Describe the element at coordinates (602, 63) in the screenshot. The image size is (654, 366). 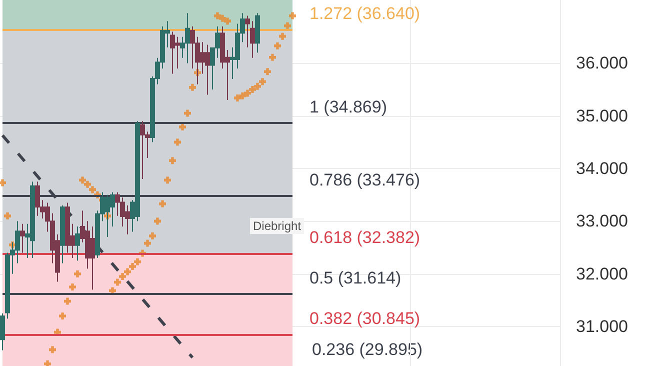
I see `y-tick-label: 36.000` at that location.